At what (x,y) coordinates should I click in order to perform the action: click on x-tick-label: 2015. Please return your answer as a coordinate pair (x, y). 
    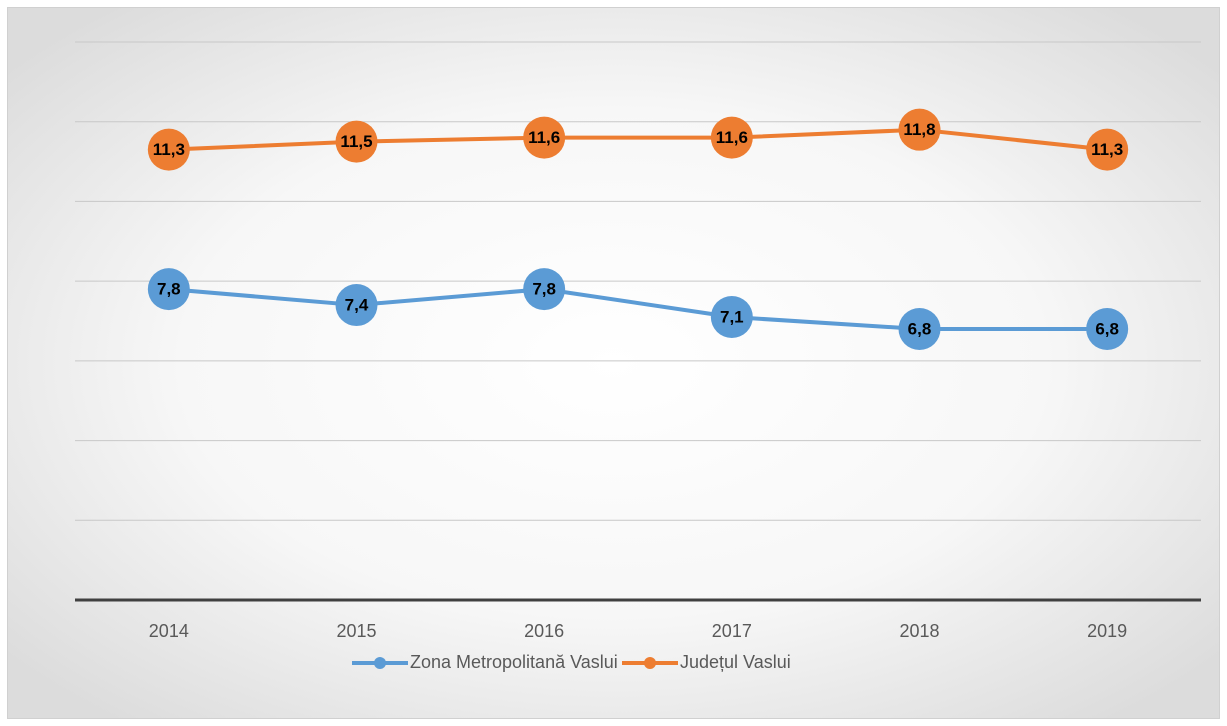
    Looking at the image, I should click on (356, 631).